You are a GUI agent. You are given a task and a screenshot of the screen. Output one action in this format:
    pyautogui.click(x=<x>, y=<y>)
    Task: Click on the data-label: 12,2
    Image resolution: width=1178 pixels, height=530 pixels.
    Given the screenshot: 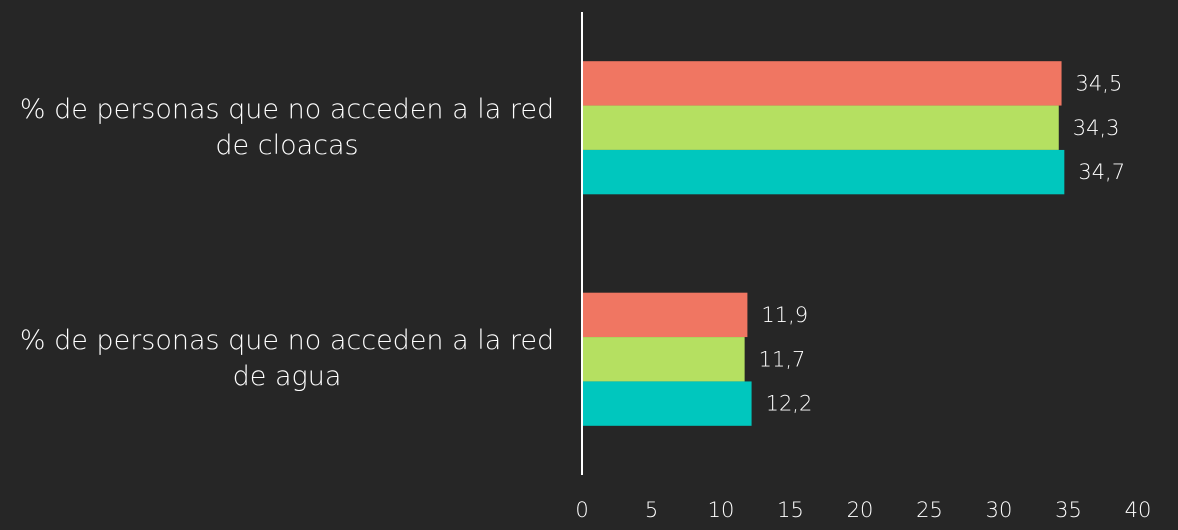 What is the action you would take?
    pyautogui.click(x=789, y=404)
    